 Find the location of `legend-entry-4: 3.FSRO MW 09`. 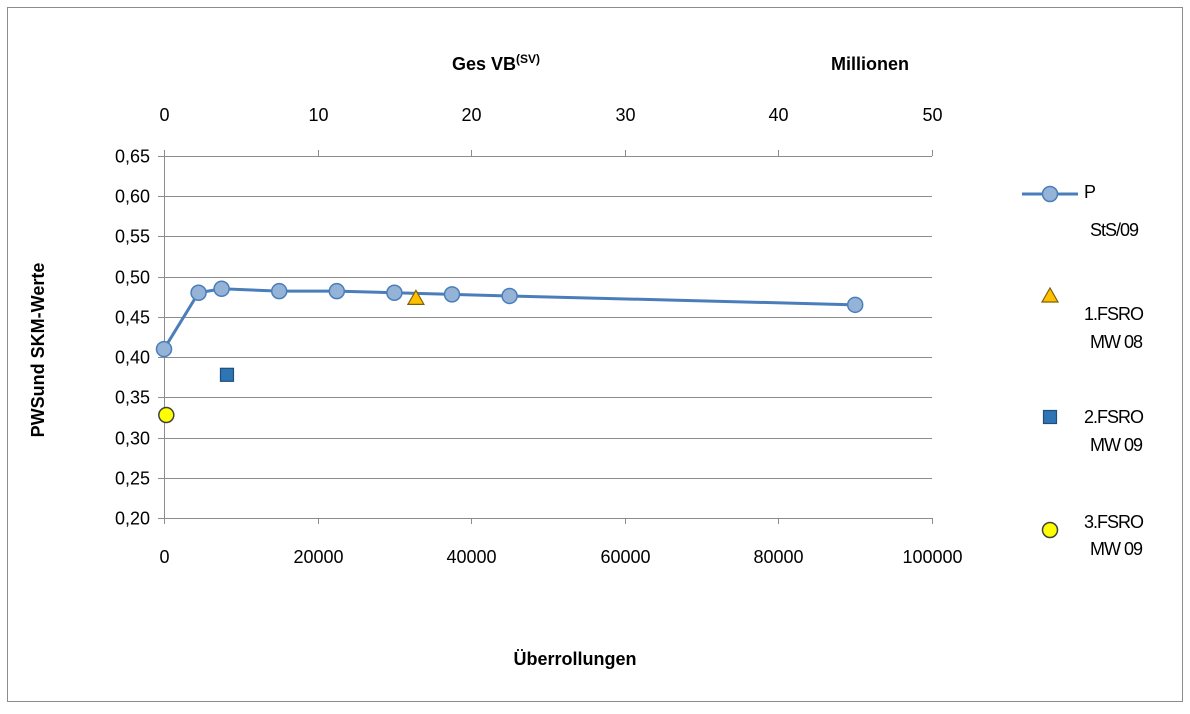

legend-entry-4: 3.FSRO MW 09 is located at coordinates (1093, 535).